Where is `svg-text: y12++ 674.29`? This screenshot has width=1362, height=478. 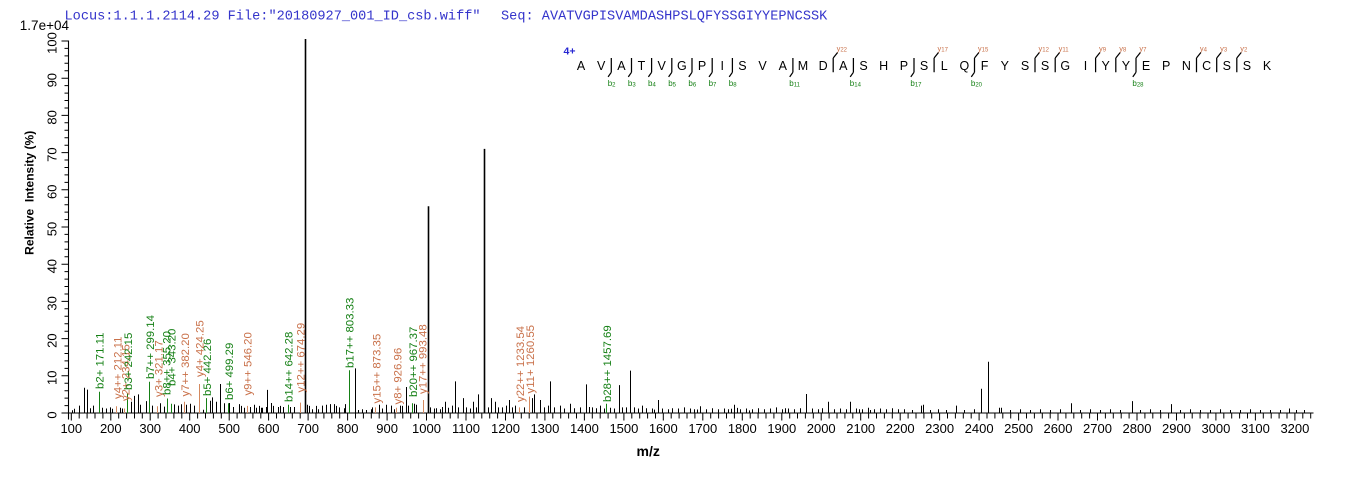 svg-text: y12++ 674.29 is located at coordinates (302, 358).